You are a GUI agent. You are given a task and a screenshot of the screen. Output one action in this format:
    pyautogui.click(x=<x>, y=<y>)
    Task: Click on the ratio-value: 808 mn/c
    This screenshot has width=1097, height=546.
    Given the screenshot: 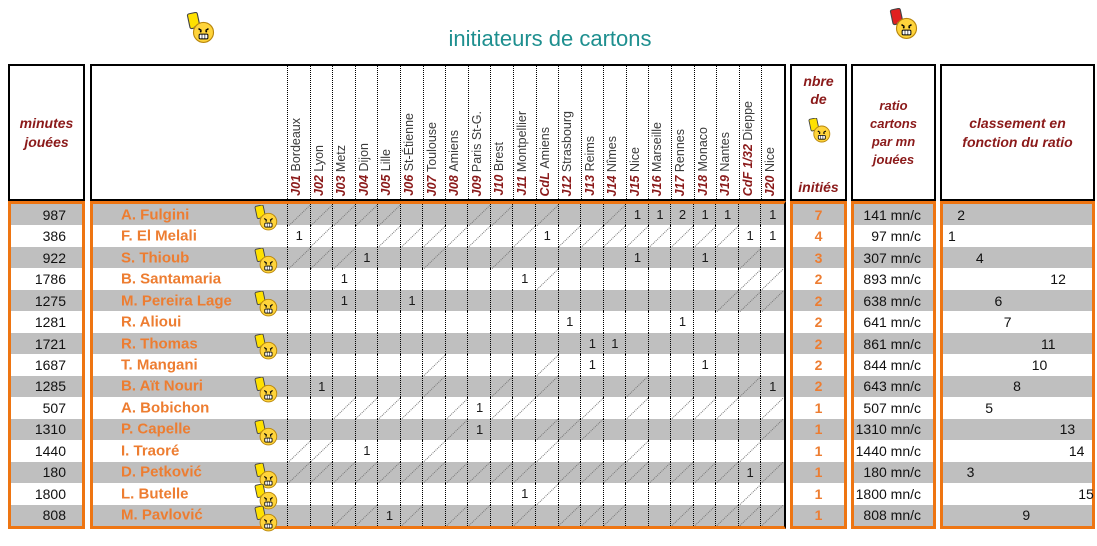 What is the action you would take?
    pyautogui.click(x=892, y=515)
    